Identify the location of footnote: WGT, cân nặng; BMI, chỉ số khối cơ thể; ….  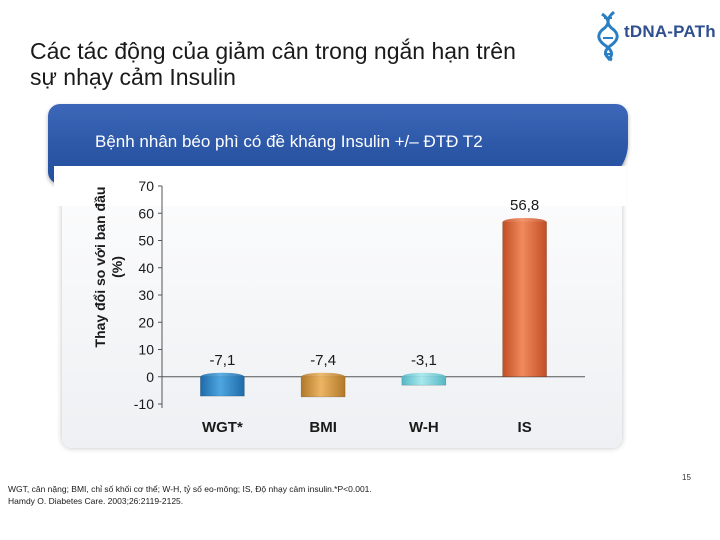
(268, 495).